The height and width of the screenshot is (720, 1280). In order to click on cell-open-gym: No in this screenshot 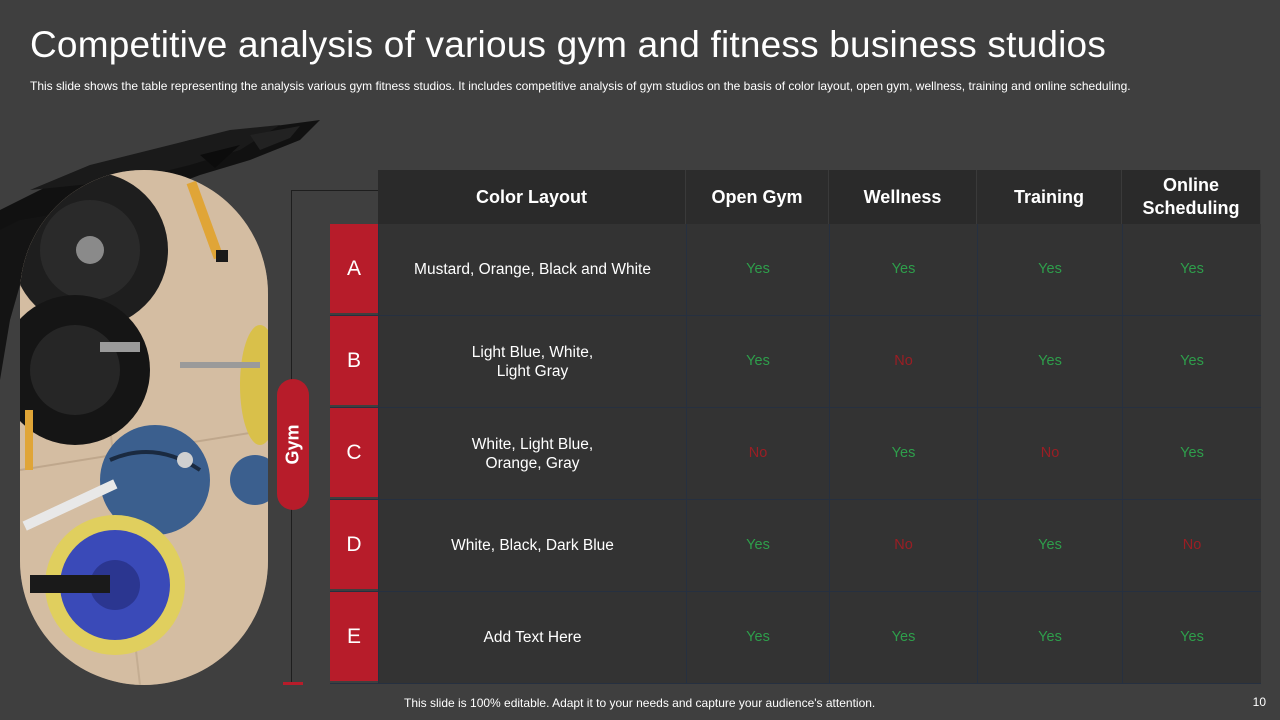, I will do `click(757, 453)`.